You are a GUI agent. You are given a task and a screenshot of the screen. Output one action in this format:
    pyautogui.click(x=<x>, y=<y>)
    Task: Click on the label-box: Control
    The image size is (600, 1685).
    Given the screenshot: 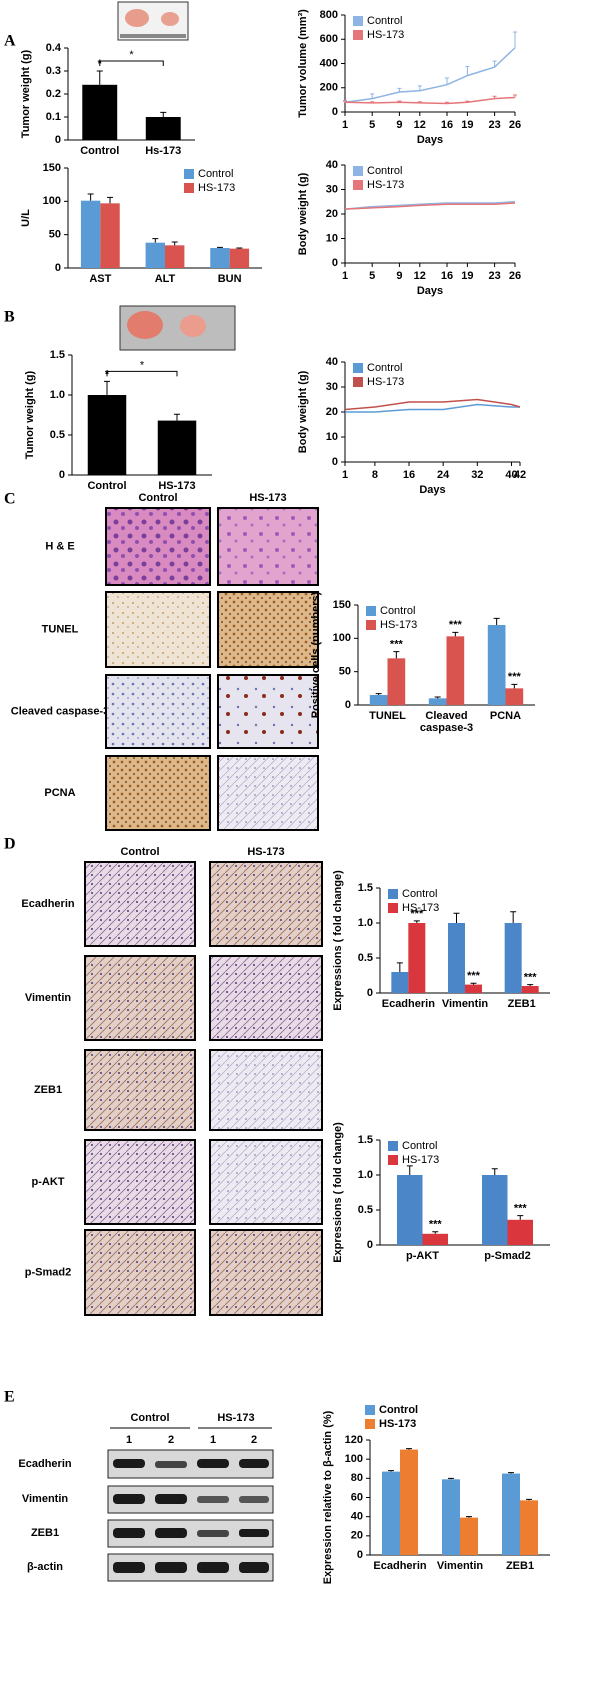 What is the action you would take?
    pyautogui.click(x=106, y=486)
    